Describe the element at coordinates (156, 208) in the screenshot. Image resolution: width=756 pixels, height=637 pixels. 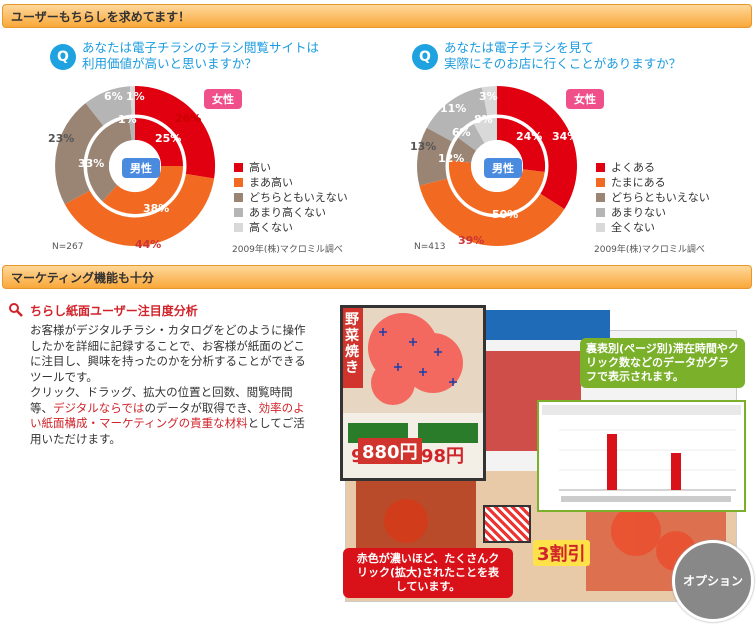
I see `pct-label: 38%` at that location.